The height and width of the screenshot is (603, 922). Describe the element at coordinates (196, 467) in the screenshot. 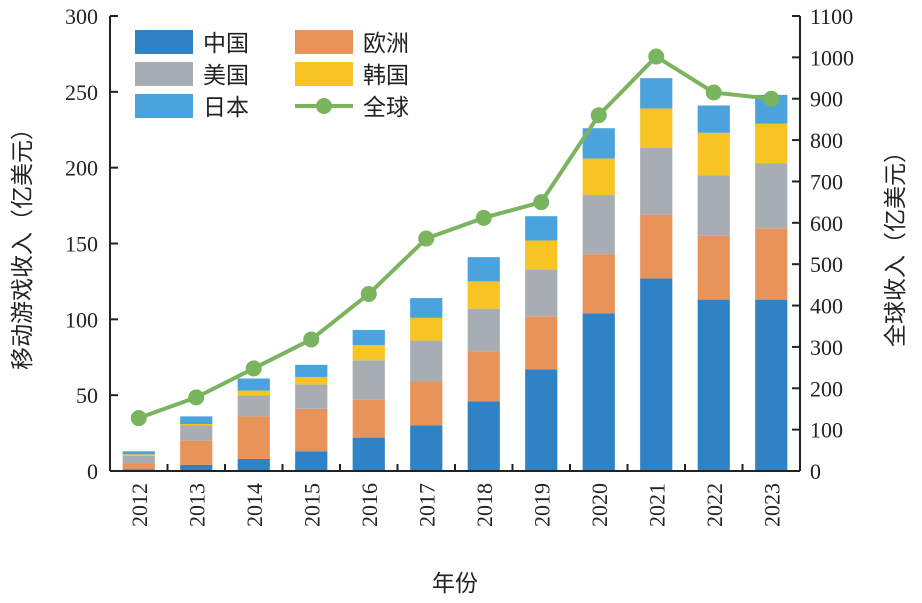

I see `bar-2013-s0` at that location.